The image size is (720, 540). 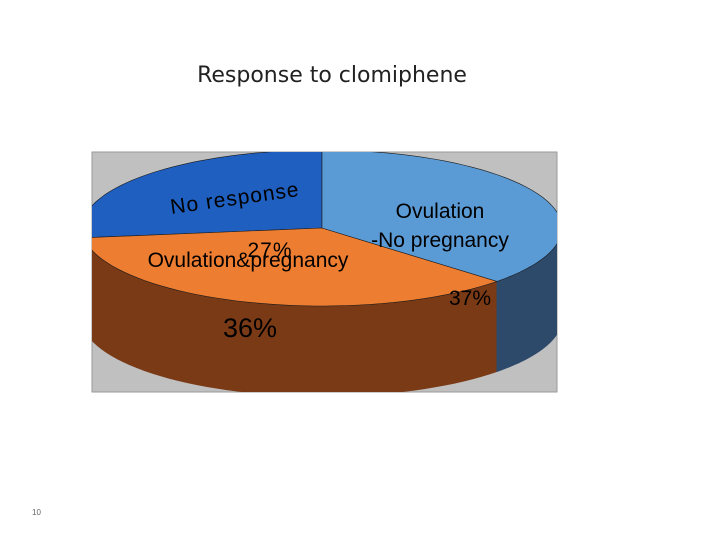 I want to click on category-label: No response, so click(x=234, y=198).